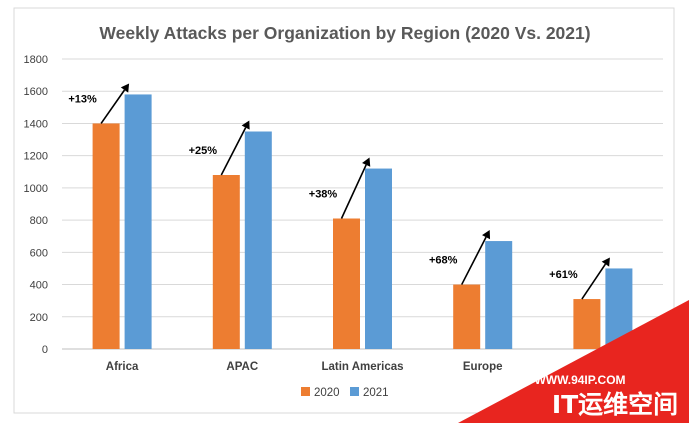  Describe the element at coordinates (36, 205) in the screenshot. I see `y-axis: 0 200 400 600 800 1000 1200 1400 1600 1800` at that location.